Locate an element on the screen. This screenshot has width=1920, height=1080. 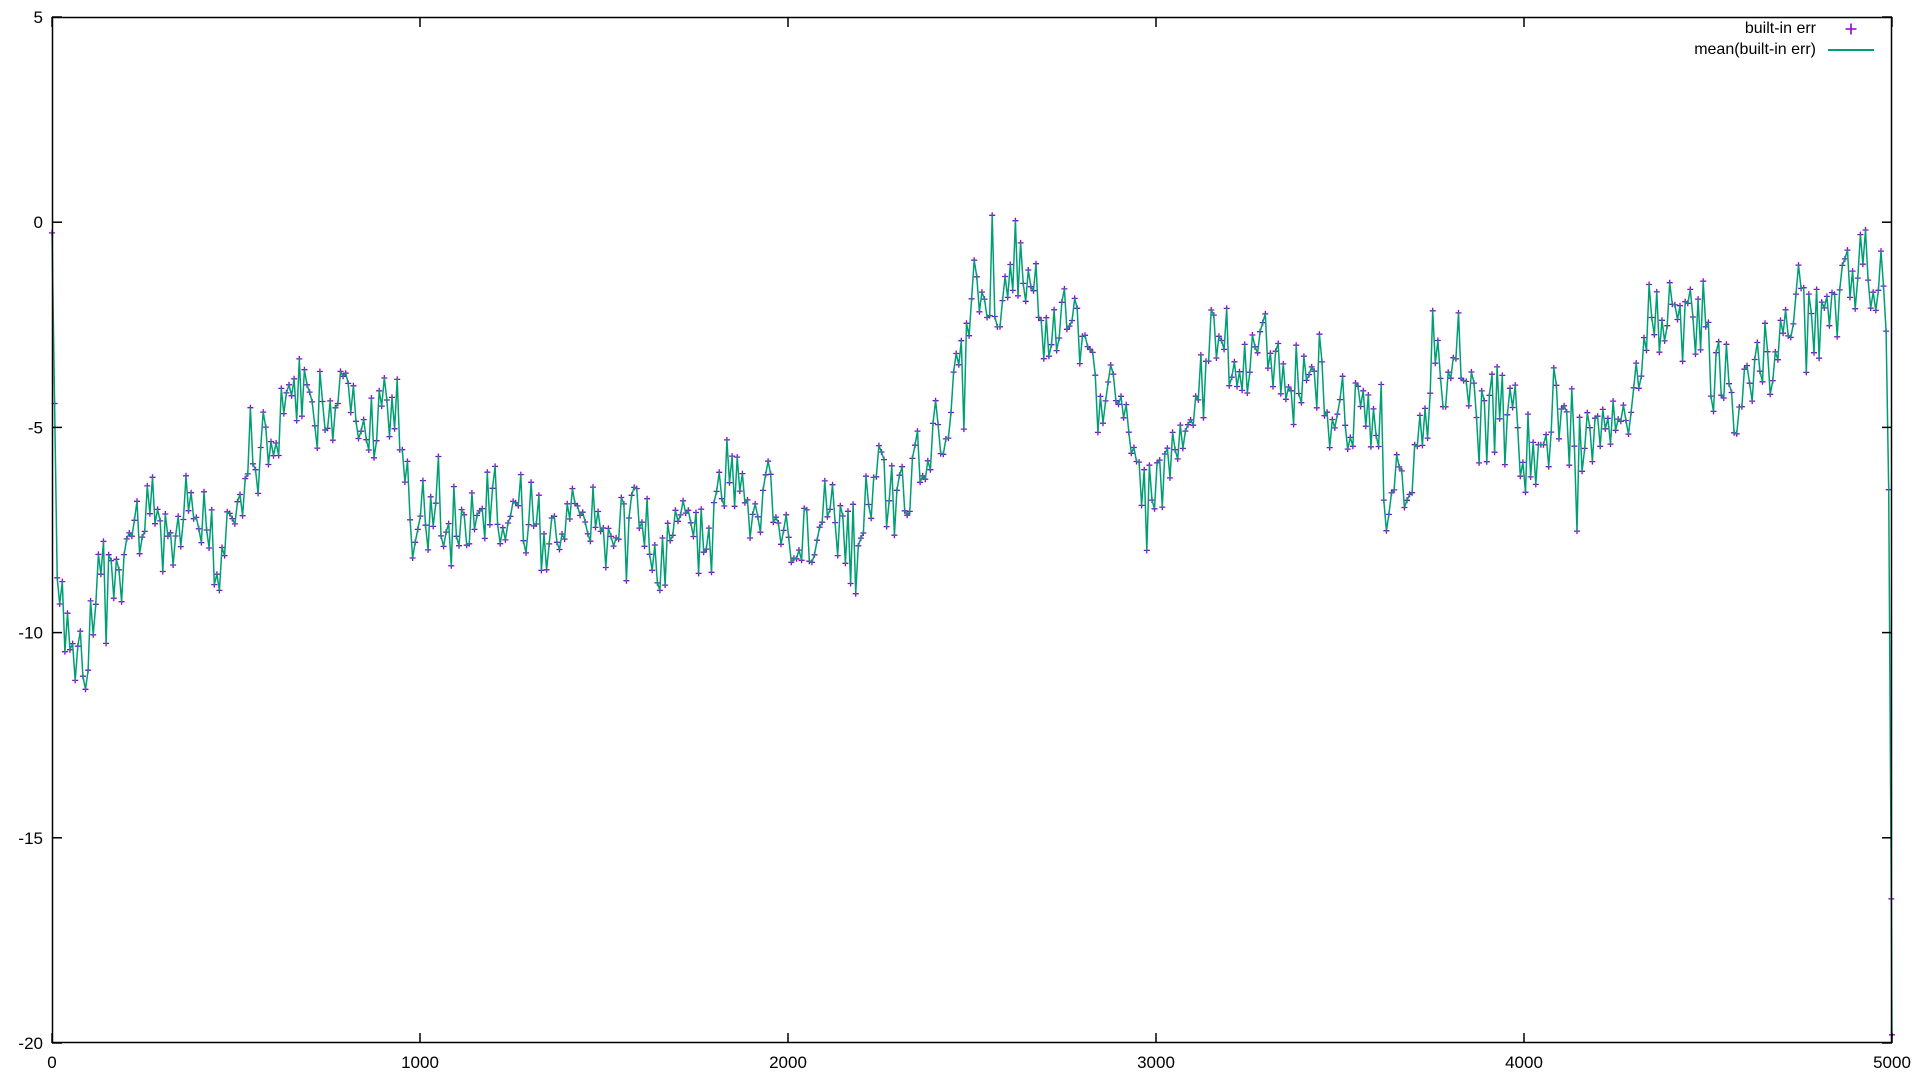
y-tick-label: -10 is located at coordinates (30, 633).